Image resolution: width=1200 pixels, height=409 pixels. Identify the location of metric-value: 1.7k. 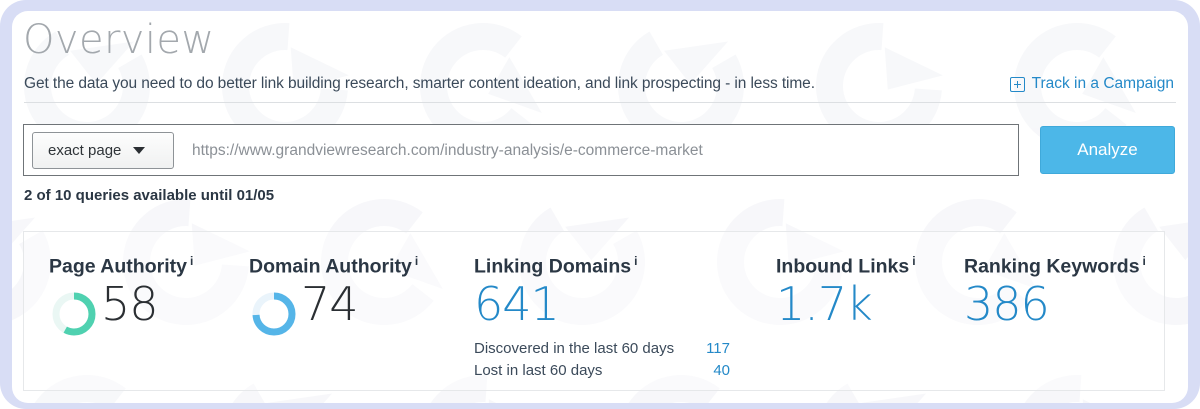
(824, 304).